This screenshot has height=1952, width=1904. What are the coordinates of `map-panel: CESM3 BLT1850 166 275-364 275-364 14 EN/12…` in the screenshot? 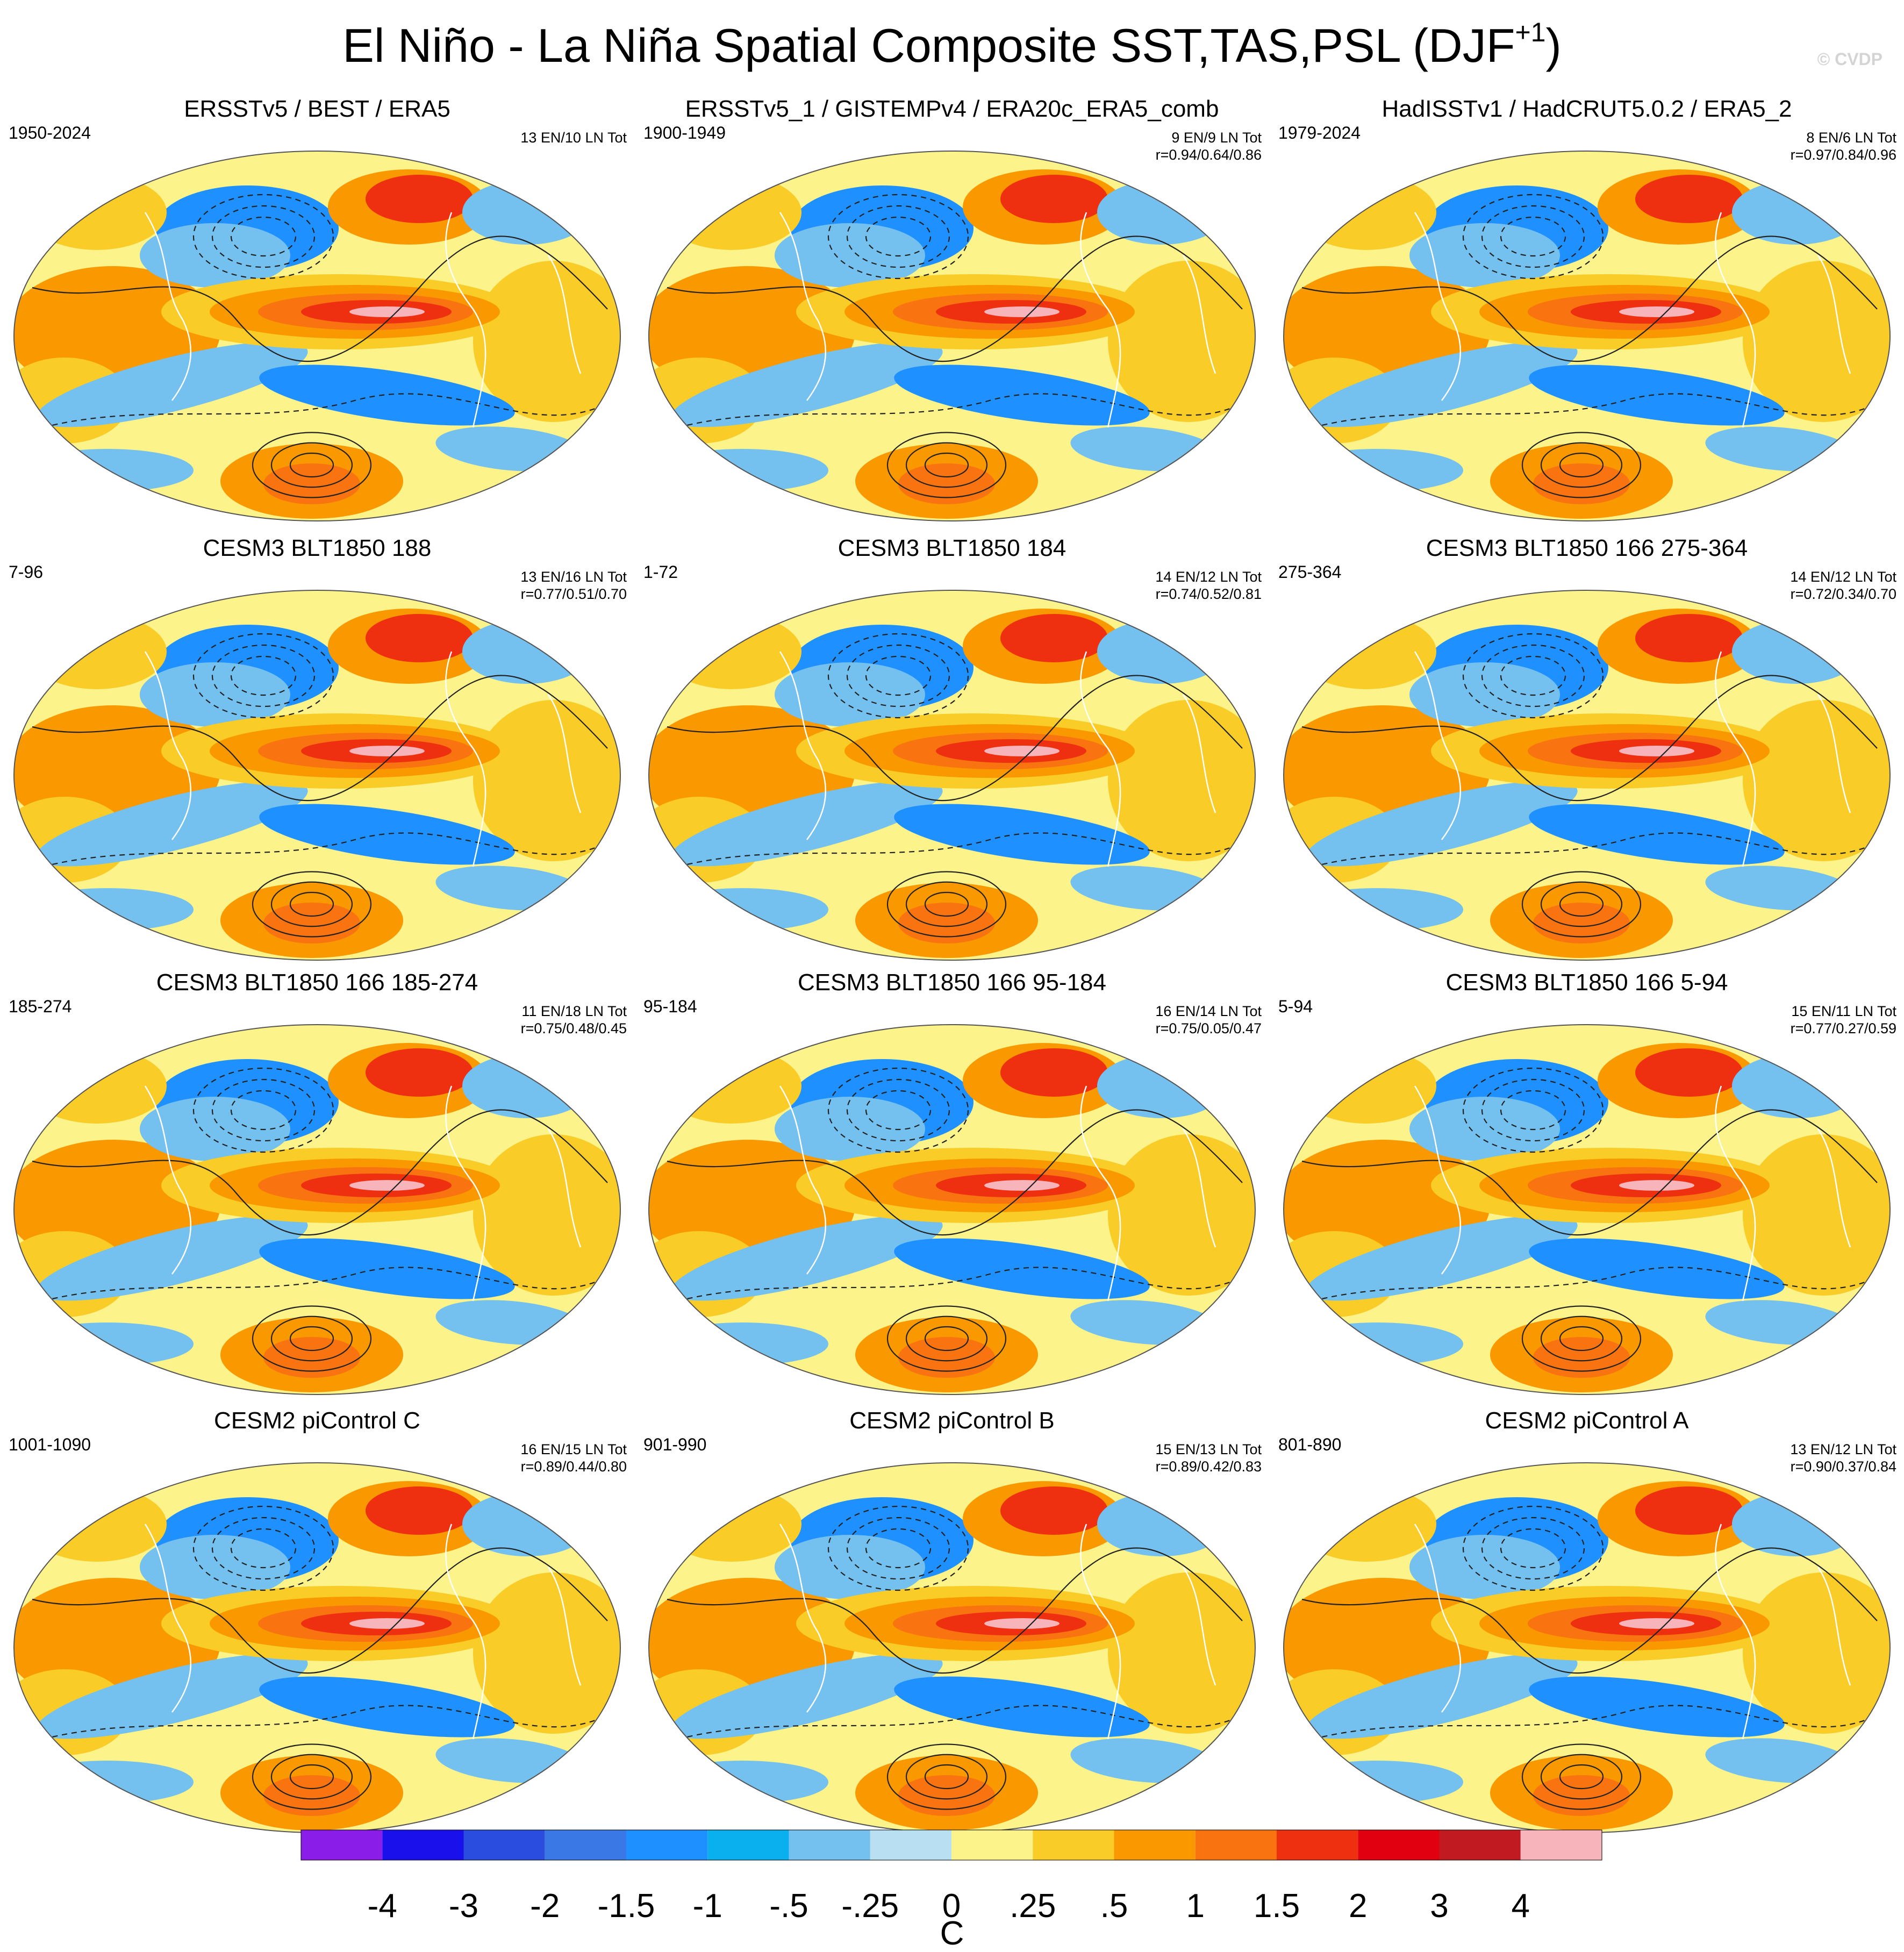 It's located at (1587, 748).